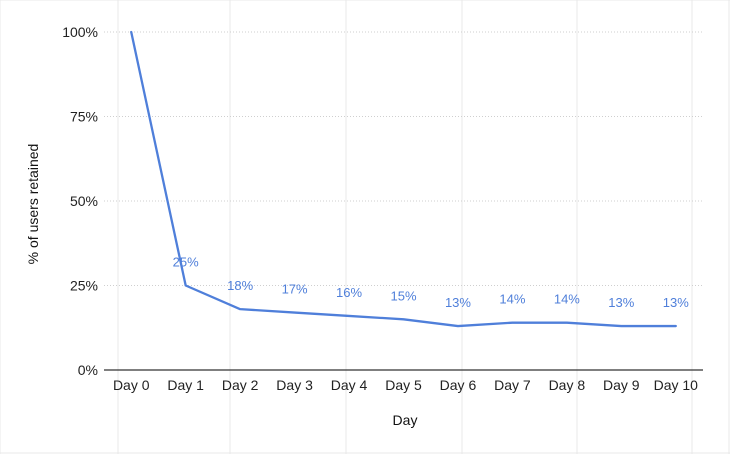  I want to click on x-tick-label: Day 10, so click(676, 385).